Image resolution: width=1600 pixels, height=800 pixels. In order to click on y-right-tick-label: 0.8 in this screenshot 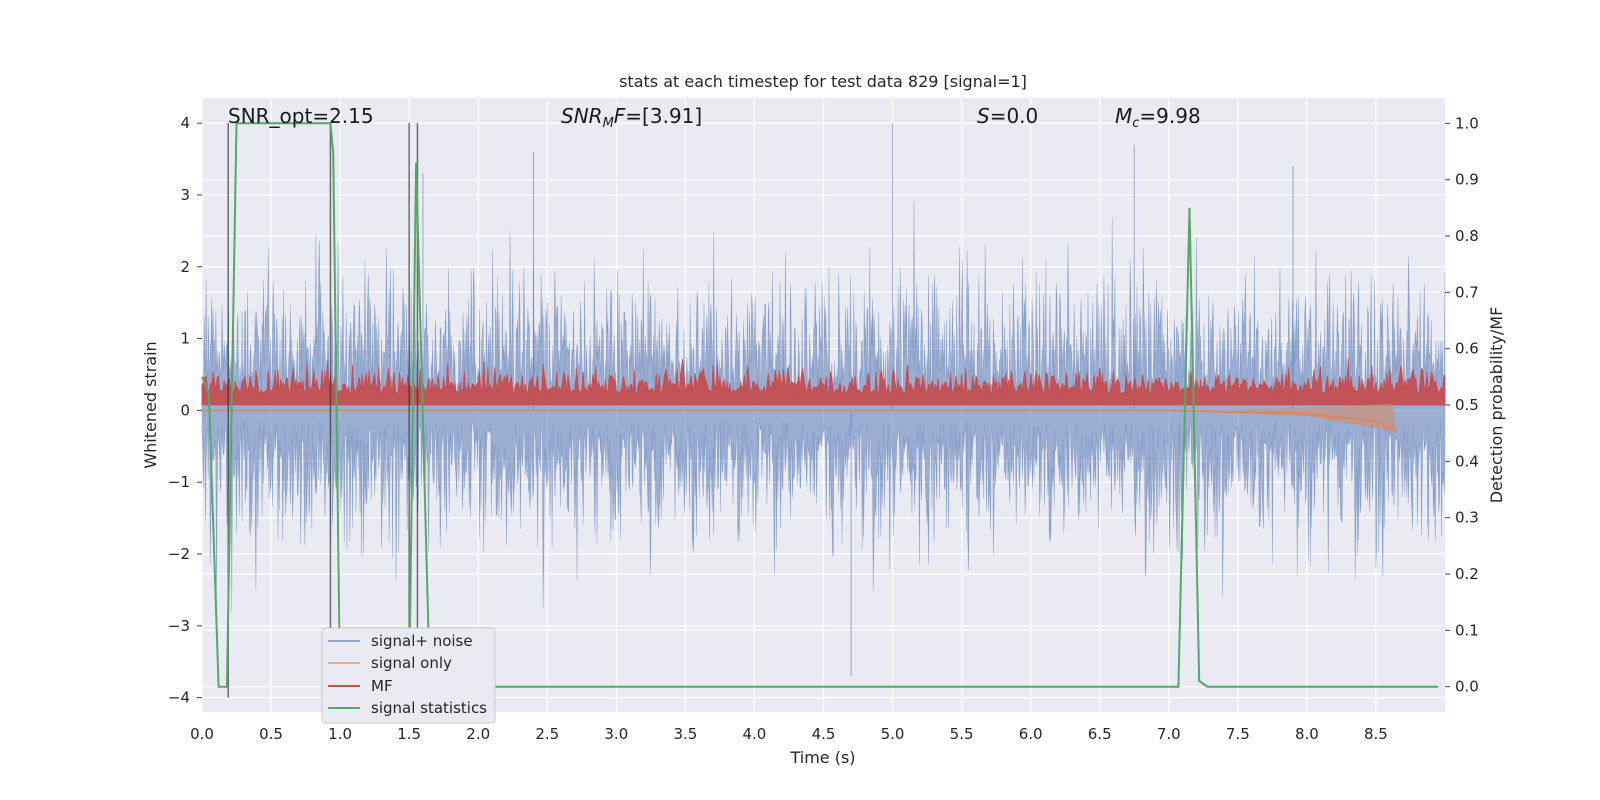, I will do `click(1467, 236)`.